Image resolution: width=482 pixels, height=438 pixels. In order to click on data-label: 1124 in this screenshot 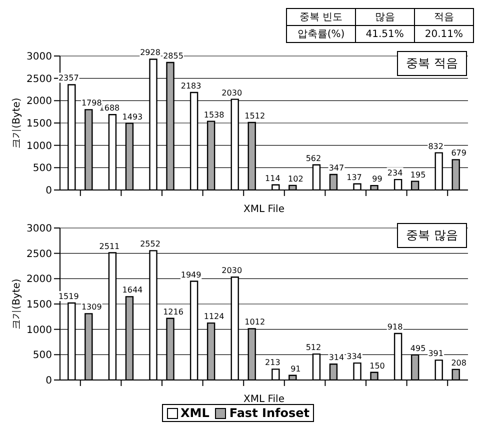, I will do `click(214, 317)`.